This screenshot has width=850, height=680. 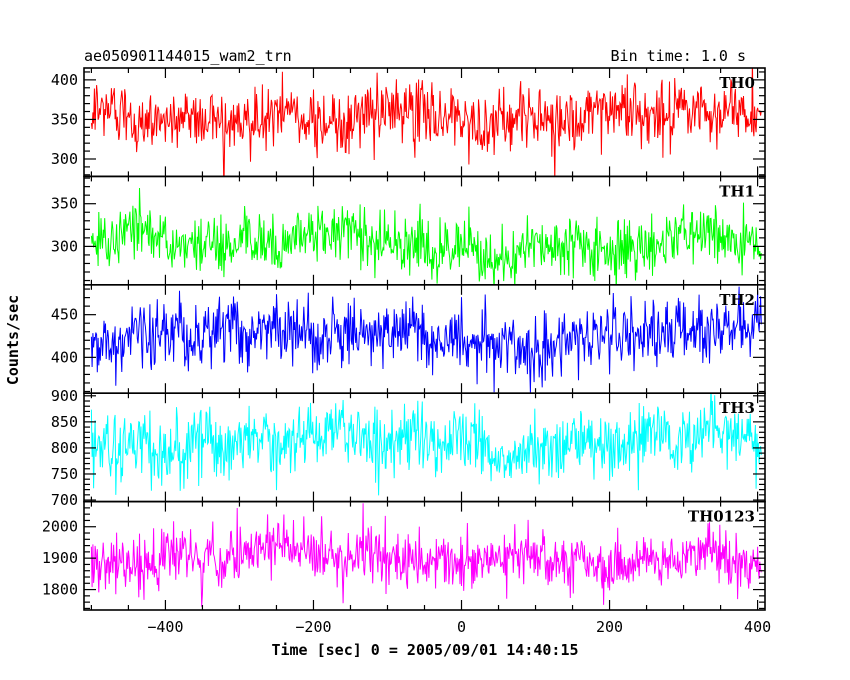 What do you see at coordinates (609, 627) in the screenshot?
I see `x-tick-label: 200` at bounding box center [609, 627].